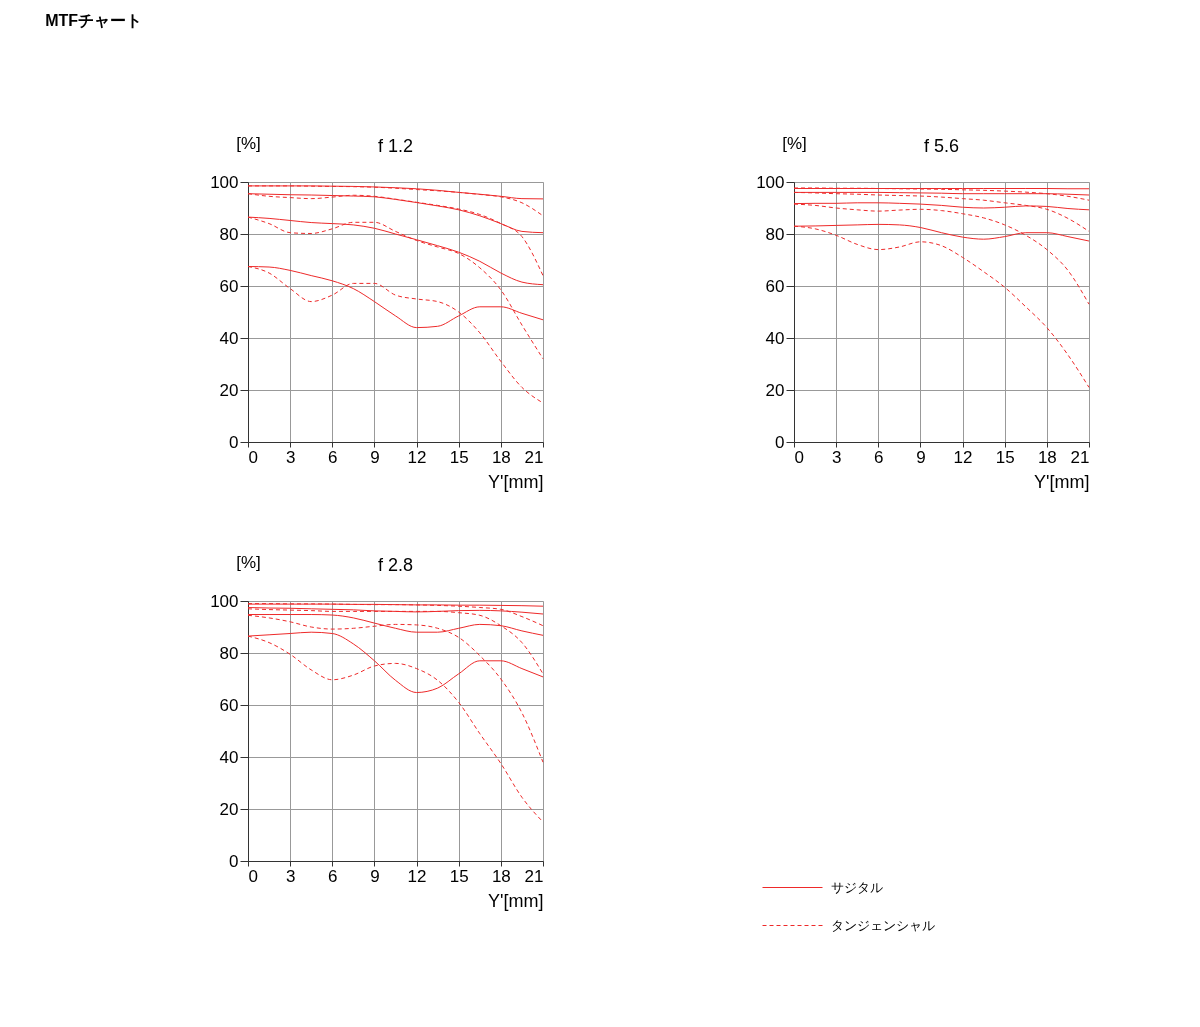  What do you see at coordinates (395, 146) in the screenshot?
I see `chart-title: f 1.2` at bounding box center [395, 146].